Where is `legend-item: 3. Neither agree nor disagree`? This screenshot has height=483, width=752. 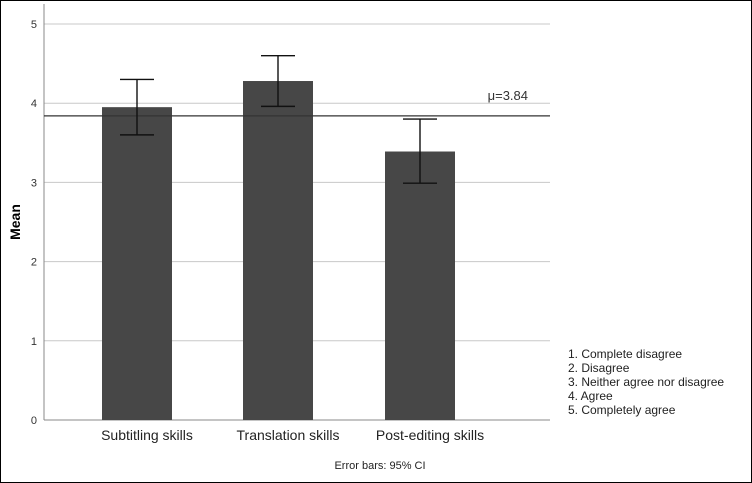
legend-item: 3. Neither agree nor disagree is located at coordinates (646, 382).